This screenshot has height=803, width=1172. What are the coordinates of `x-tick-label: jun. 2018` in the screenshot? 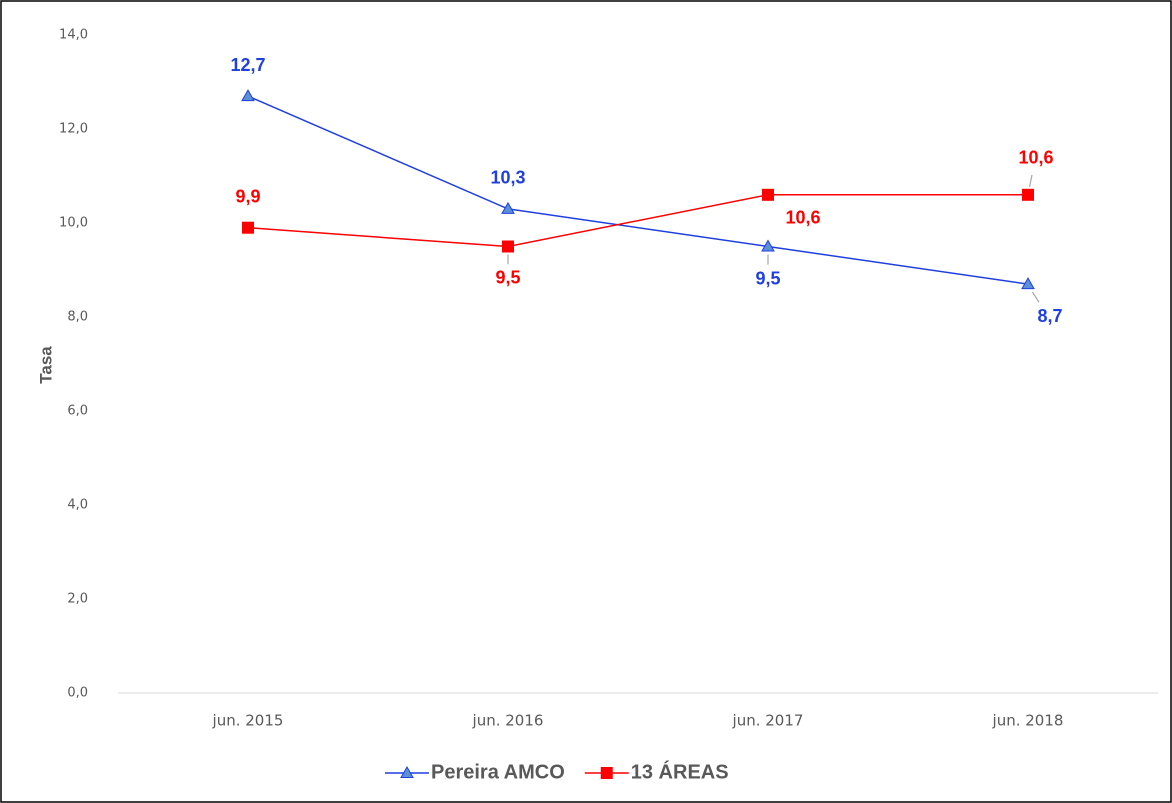 It's located at (1028, 721).